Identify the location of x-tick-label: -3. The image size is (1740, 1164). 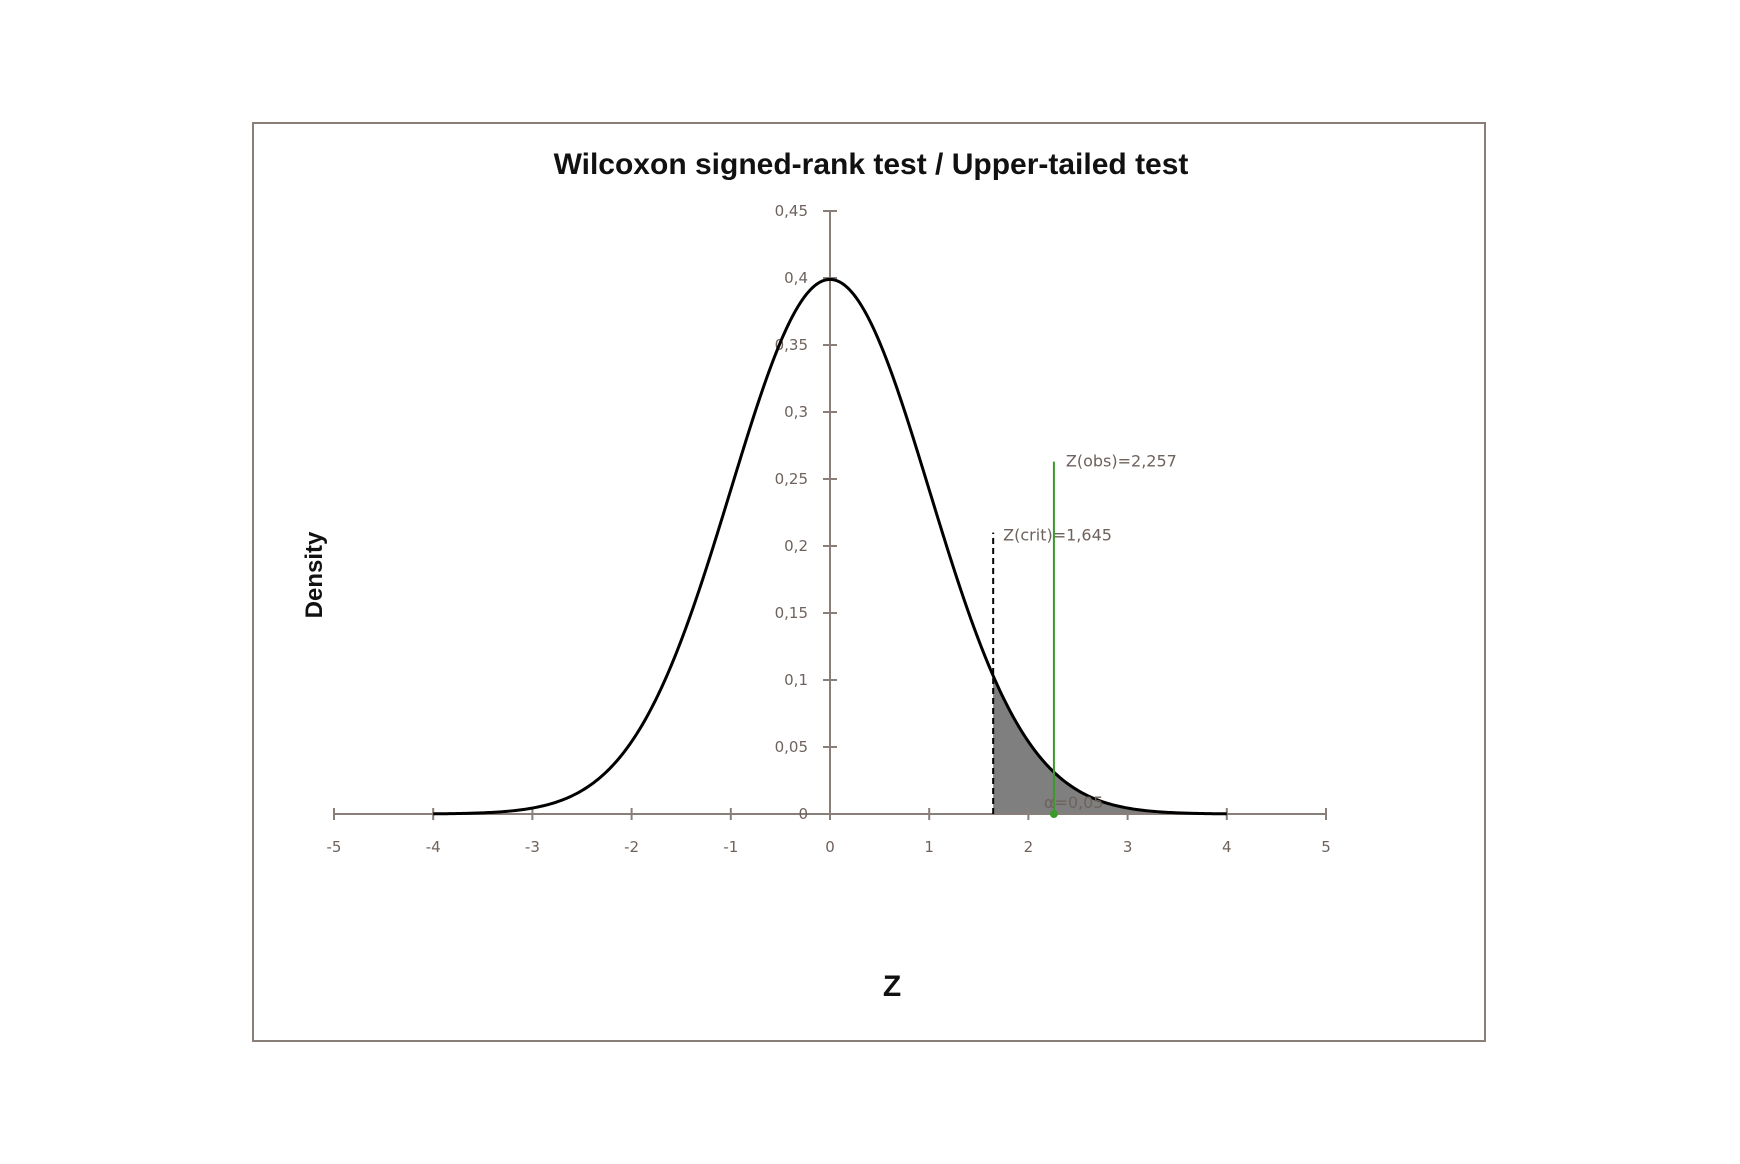
(532, 847).